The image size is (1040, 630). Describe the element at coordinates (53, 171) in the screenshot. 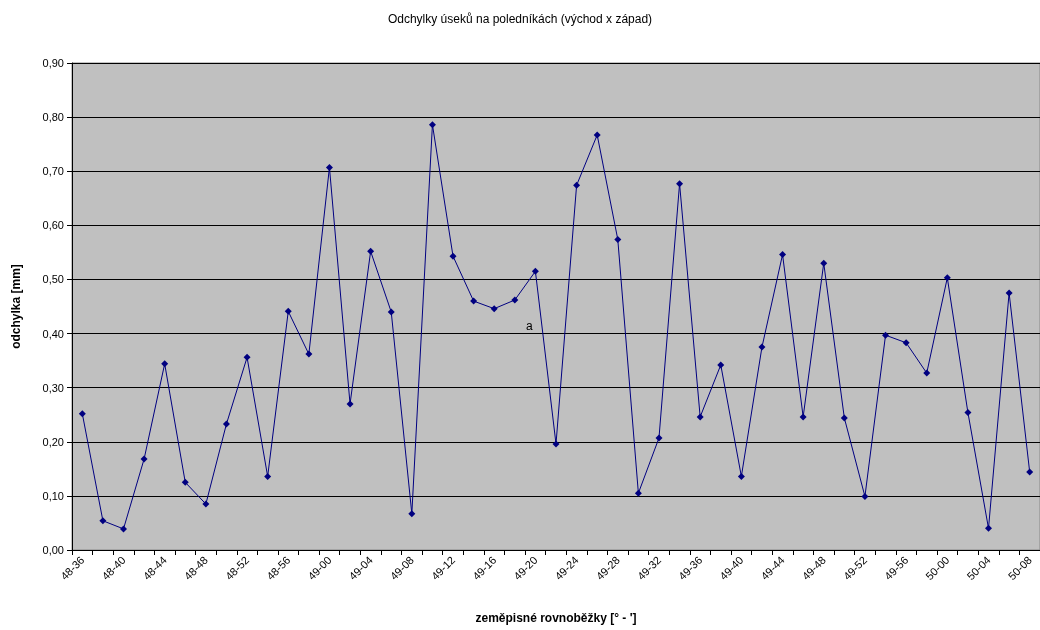

I see `y-tick-label: 0,70` at that location.